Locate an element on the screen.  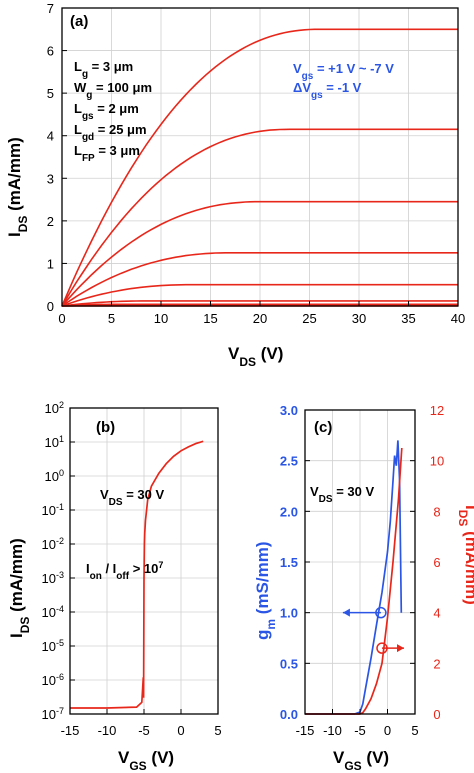
y-tick-label: 10⁻⁶ is located at coordinates (53, 680).